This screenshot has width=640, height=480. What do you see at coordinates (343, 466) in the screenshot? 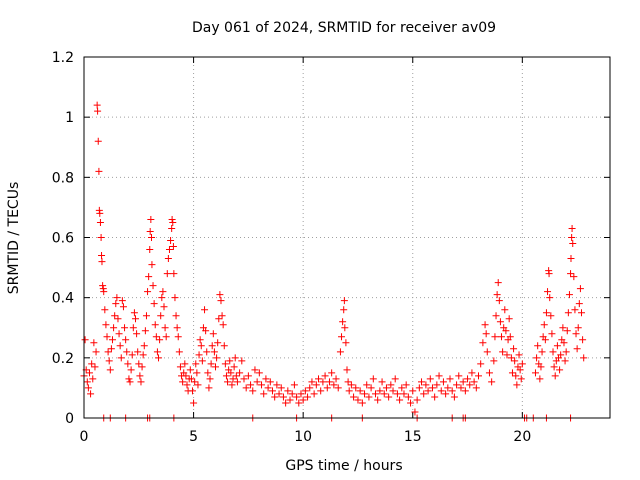
I see `x-axis-label: GPS time / hours` at bounding box center [343, 466].